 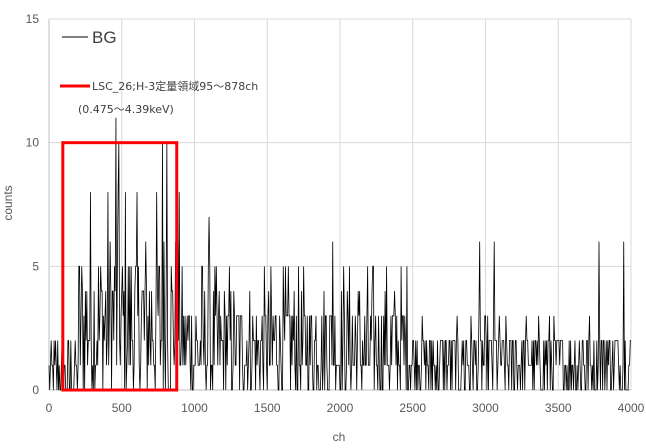 I want to click on roi-rectangle, so click(x=120, y=266).